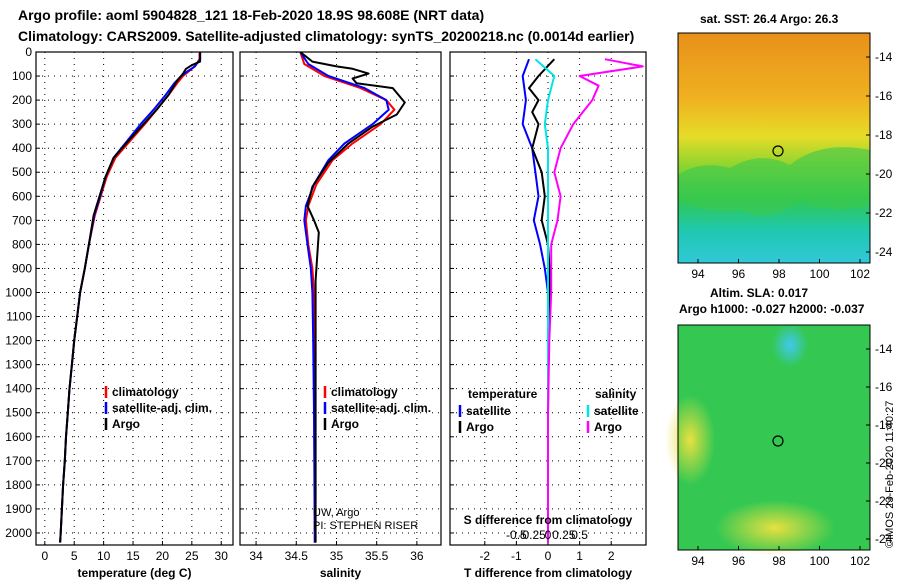  What do you see at coordinates (545, 300) in the screenshot?
I see `series-line-satellite` at bounding box center [545, 300].